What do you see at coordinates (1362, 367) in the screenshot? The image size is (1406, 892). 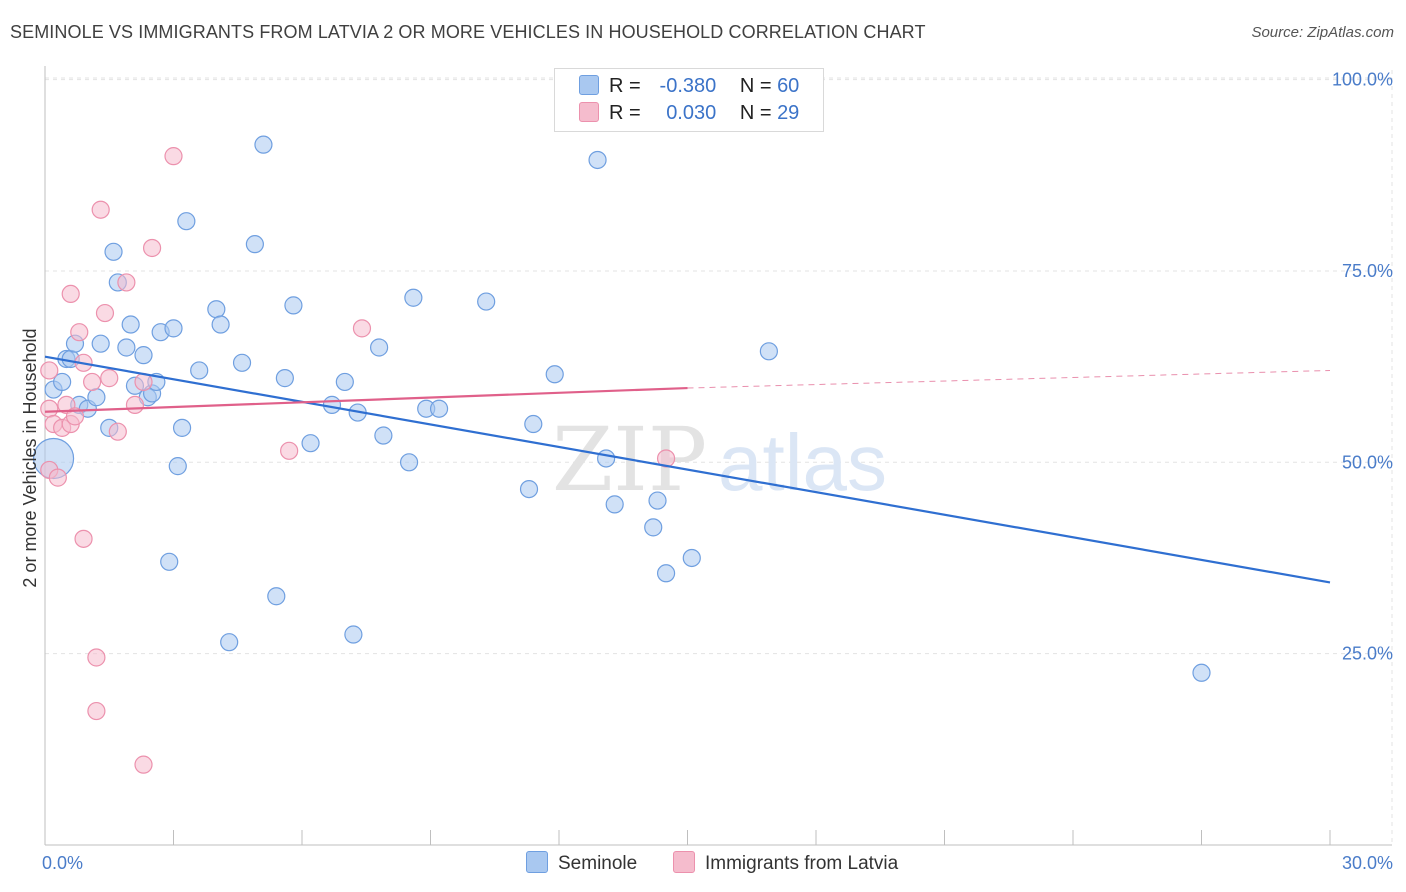 I see `y-tick-labels: 25.0% 50.0% 75.0% 100.0%` at bounding box center [1362, 367].